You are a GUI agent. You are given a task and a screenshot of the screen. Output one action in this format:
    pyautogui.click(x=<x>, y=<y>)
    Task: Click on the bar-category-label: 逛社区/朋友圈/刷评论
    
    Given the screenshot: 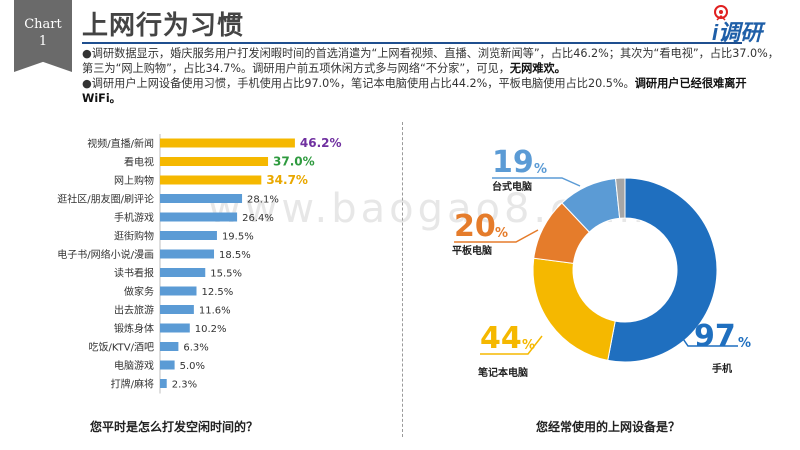 What is the action you would take?
    pyautogui.click(x=105, y=199)
    